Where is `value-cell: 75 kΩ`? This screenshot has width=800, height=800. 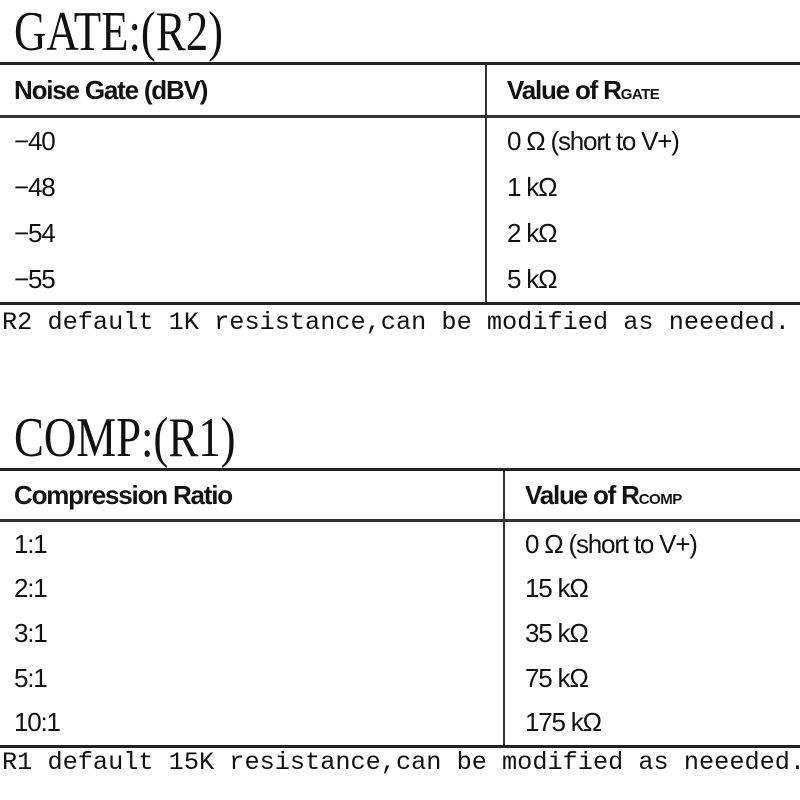 value-cell: 75 kΩ is located at coordinates (651, 678).